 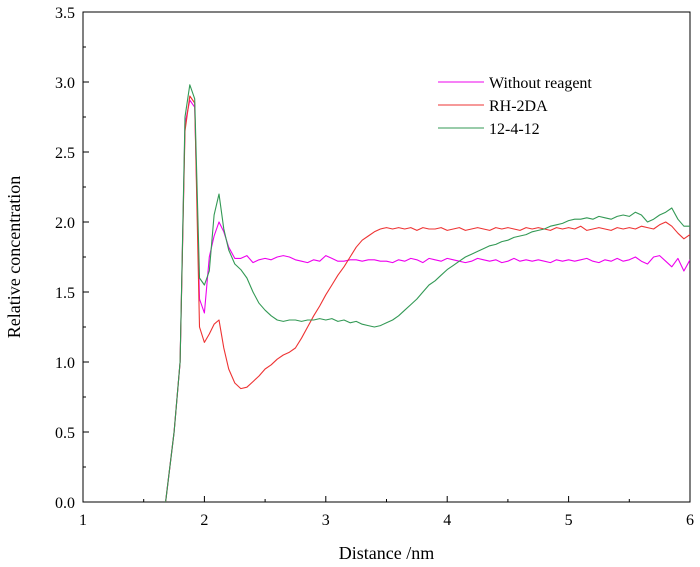 What do you see at coordinates (65, 223) in the screenshot?
I see `y-tick-label: 2.0` at bounding box center [65, 223].